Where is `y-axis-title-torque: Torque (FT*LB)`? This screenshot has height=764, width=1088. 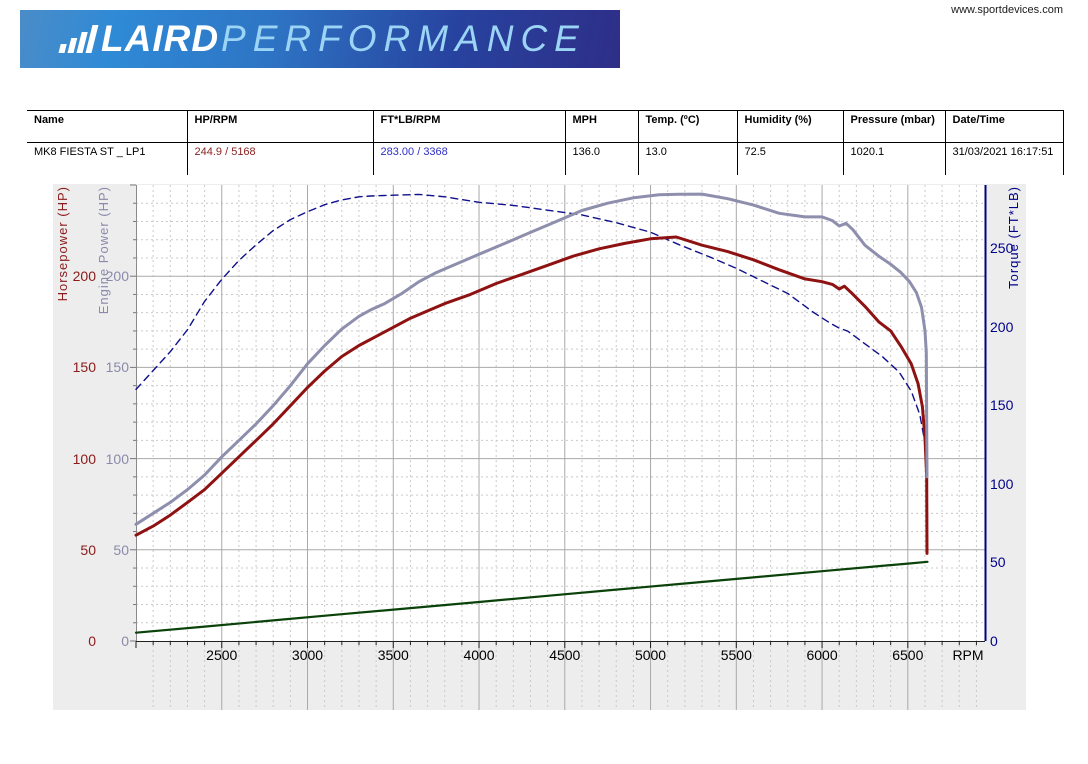 y-axis-title-torque: Torque (FT*LB) is located at coordinates (1013, 237).